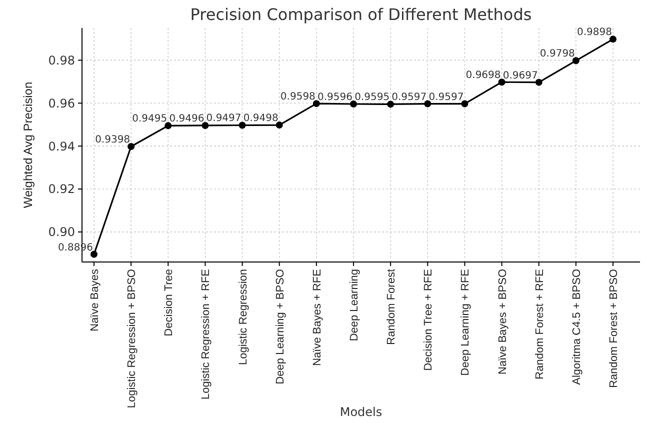  I want to click on data-label: 0.9596, so click(335, 97).